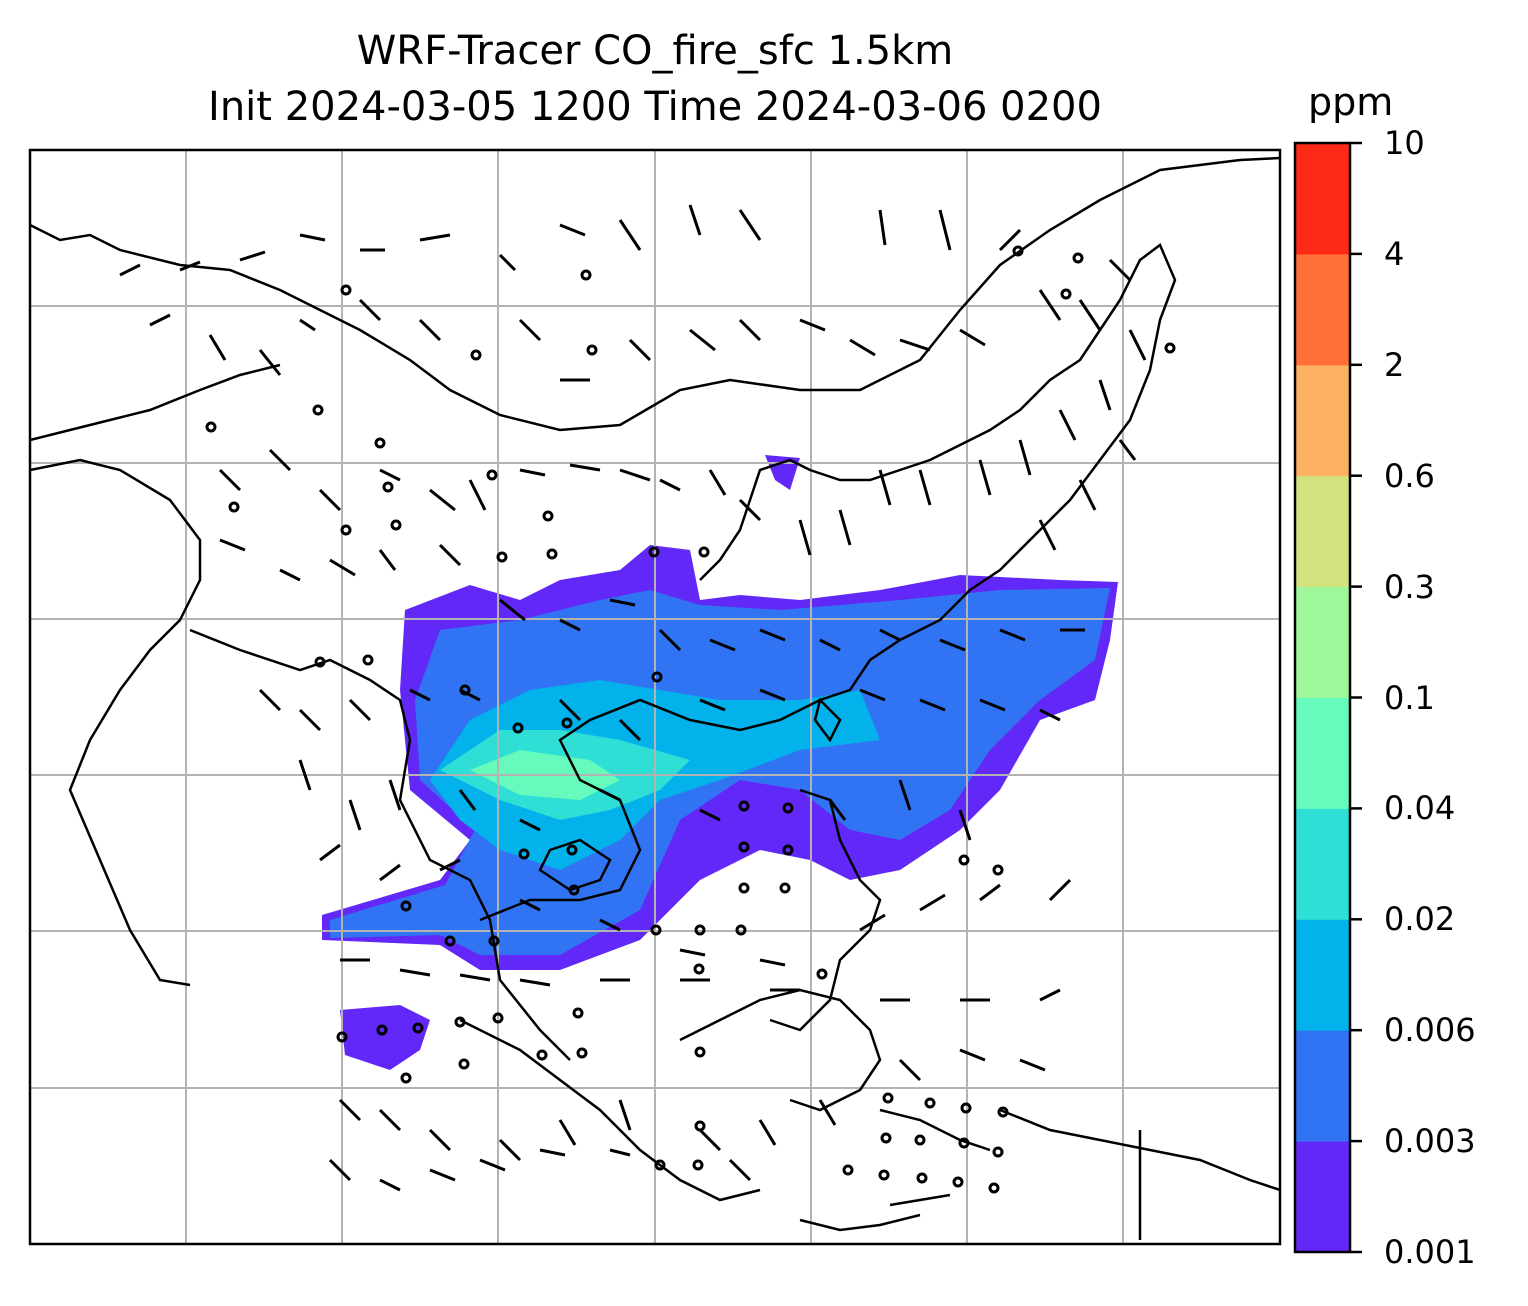 The image size is (1528, 1306). What do you see at coordinates (655, 51) in the screenshot?
I see `map-title-line1: WRF-Tracer CO_fire_sfc 1.5km` at bounding box center [655, 51].